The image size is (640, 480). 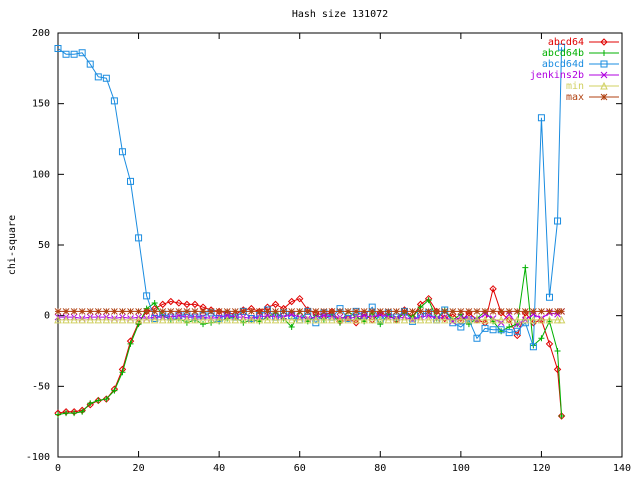 I want to click on legend-label: max, so click(x=575, y=97).